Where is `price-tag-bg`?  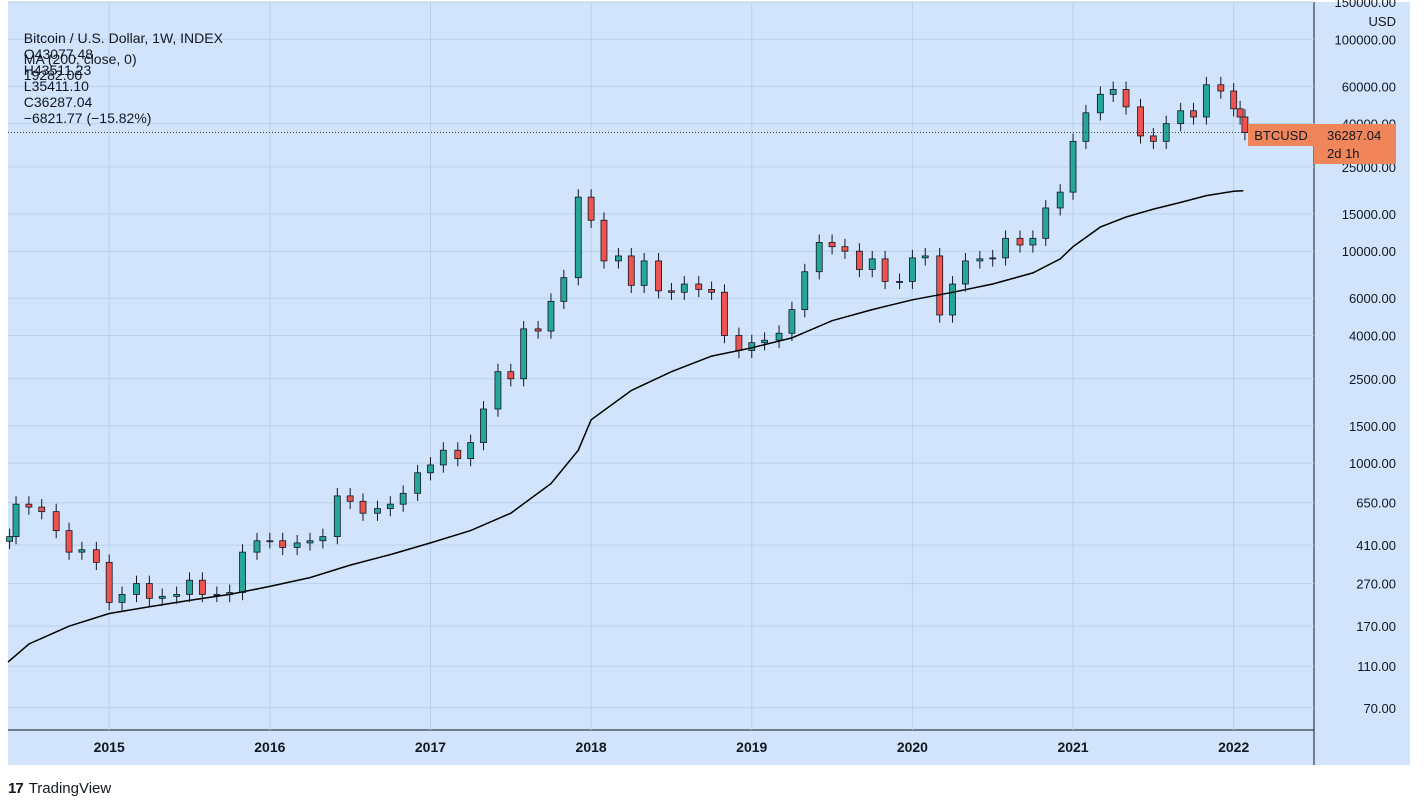 price-tag-bg is located at coordinates (1355, 144).